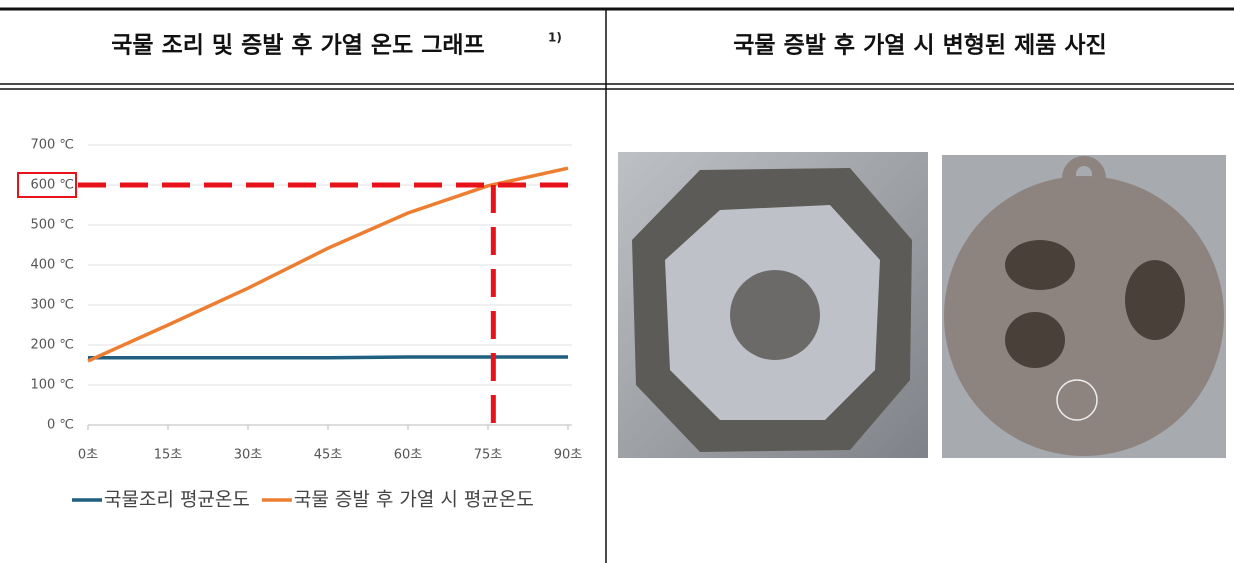  Describe the element at coordinates (248, 455) in the screenshot. I see `x-tick-label: 30초` at that location.